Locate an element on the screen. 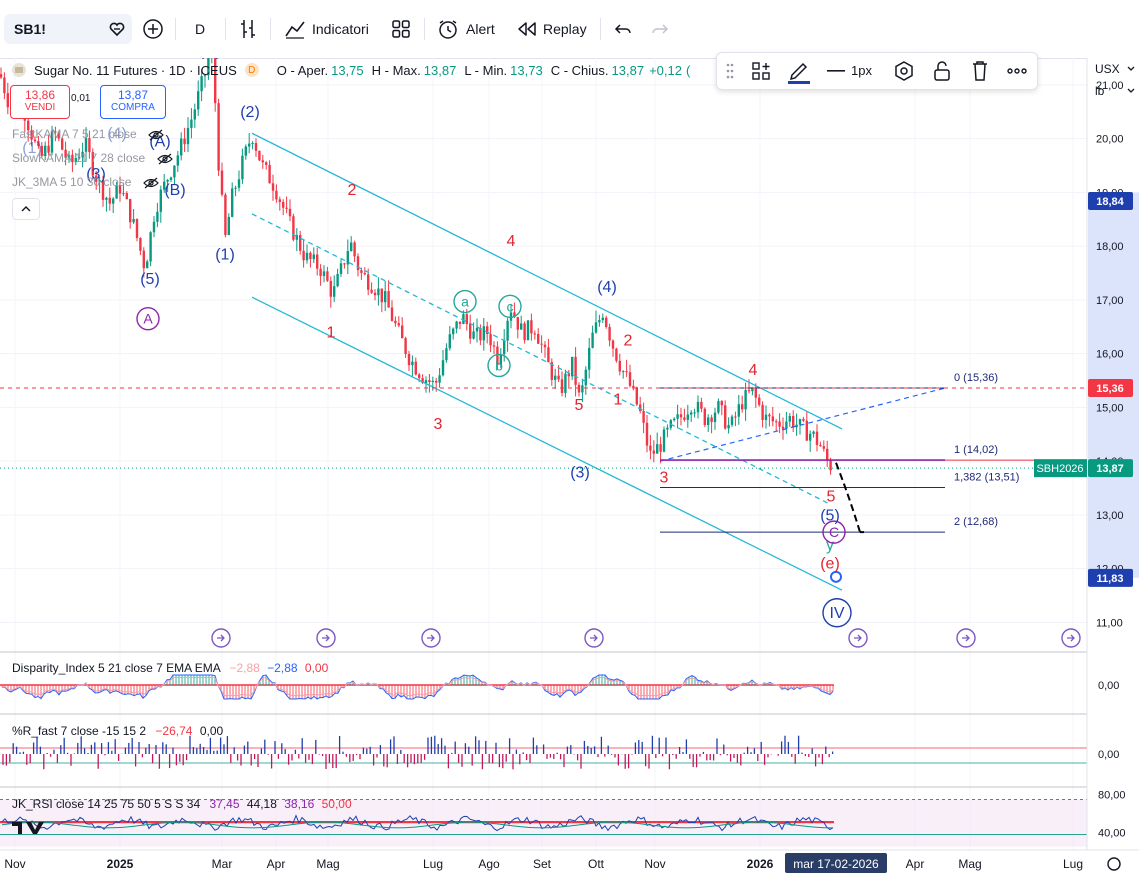 This screenshot has height=881, width=1139. heart-icon is located at coordinates (117, 29).